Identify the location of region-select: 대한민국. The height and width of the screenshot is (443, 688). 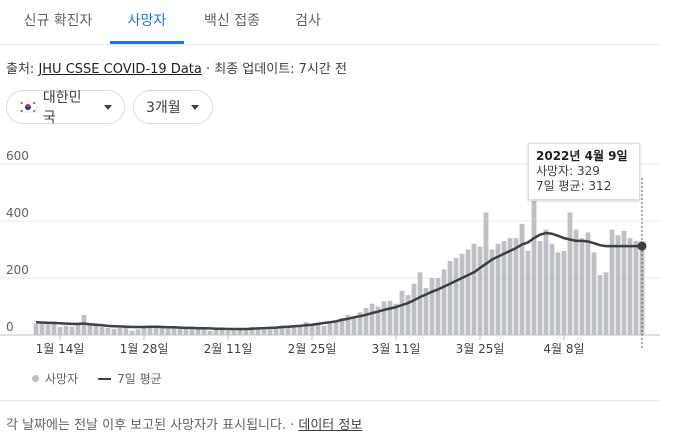
(65, 108).